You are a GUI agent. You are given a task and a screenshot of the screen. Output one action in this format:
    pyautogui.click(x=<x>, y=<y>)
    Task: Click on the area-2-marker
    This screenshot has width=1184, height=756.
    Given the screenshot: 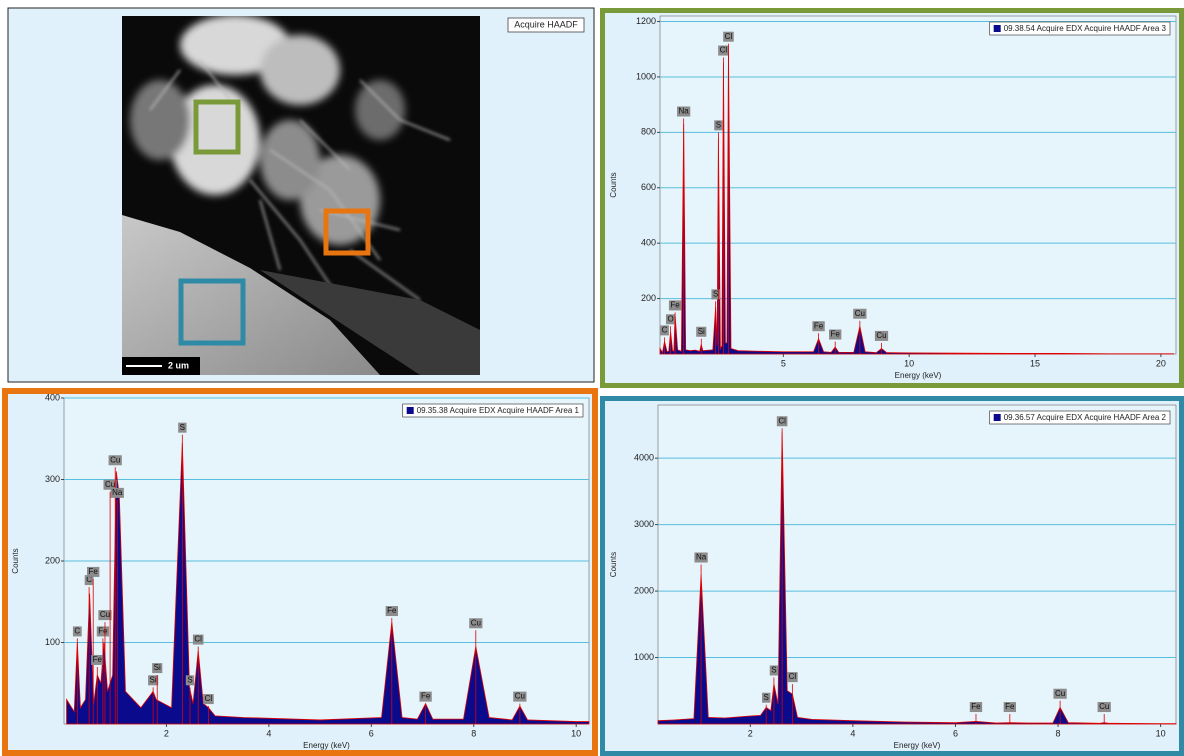 What is the action you would take?
    pyautogui.click(x=212, y=312)
    